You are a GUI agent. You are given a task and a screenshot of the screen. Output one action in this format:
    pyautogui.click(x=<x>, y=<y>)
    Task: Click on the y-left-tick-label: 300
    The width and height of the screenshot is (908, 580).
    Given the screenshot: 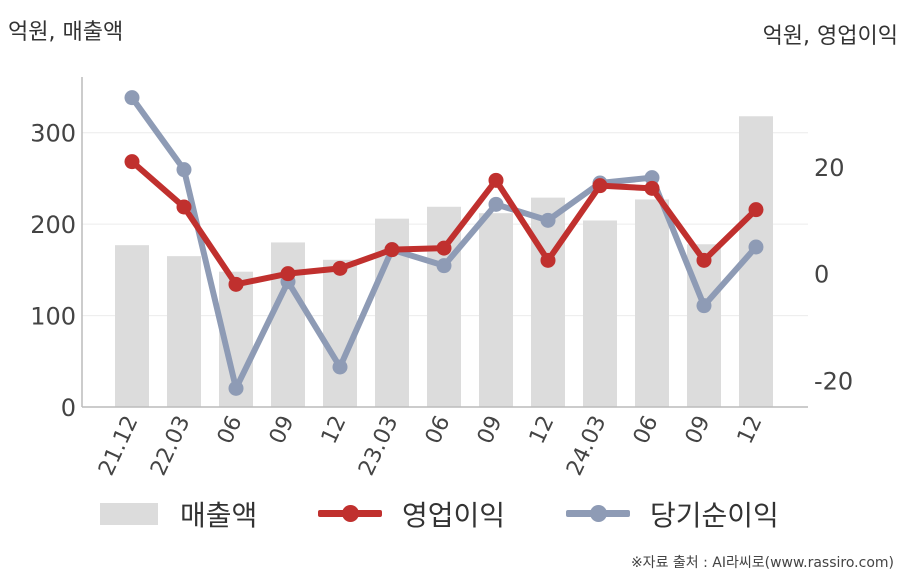 What is the action you would take?
    pyautogui.click(x=53, y=134)
    